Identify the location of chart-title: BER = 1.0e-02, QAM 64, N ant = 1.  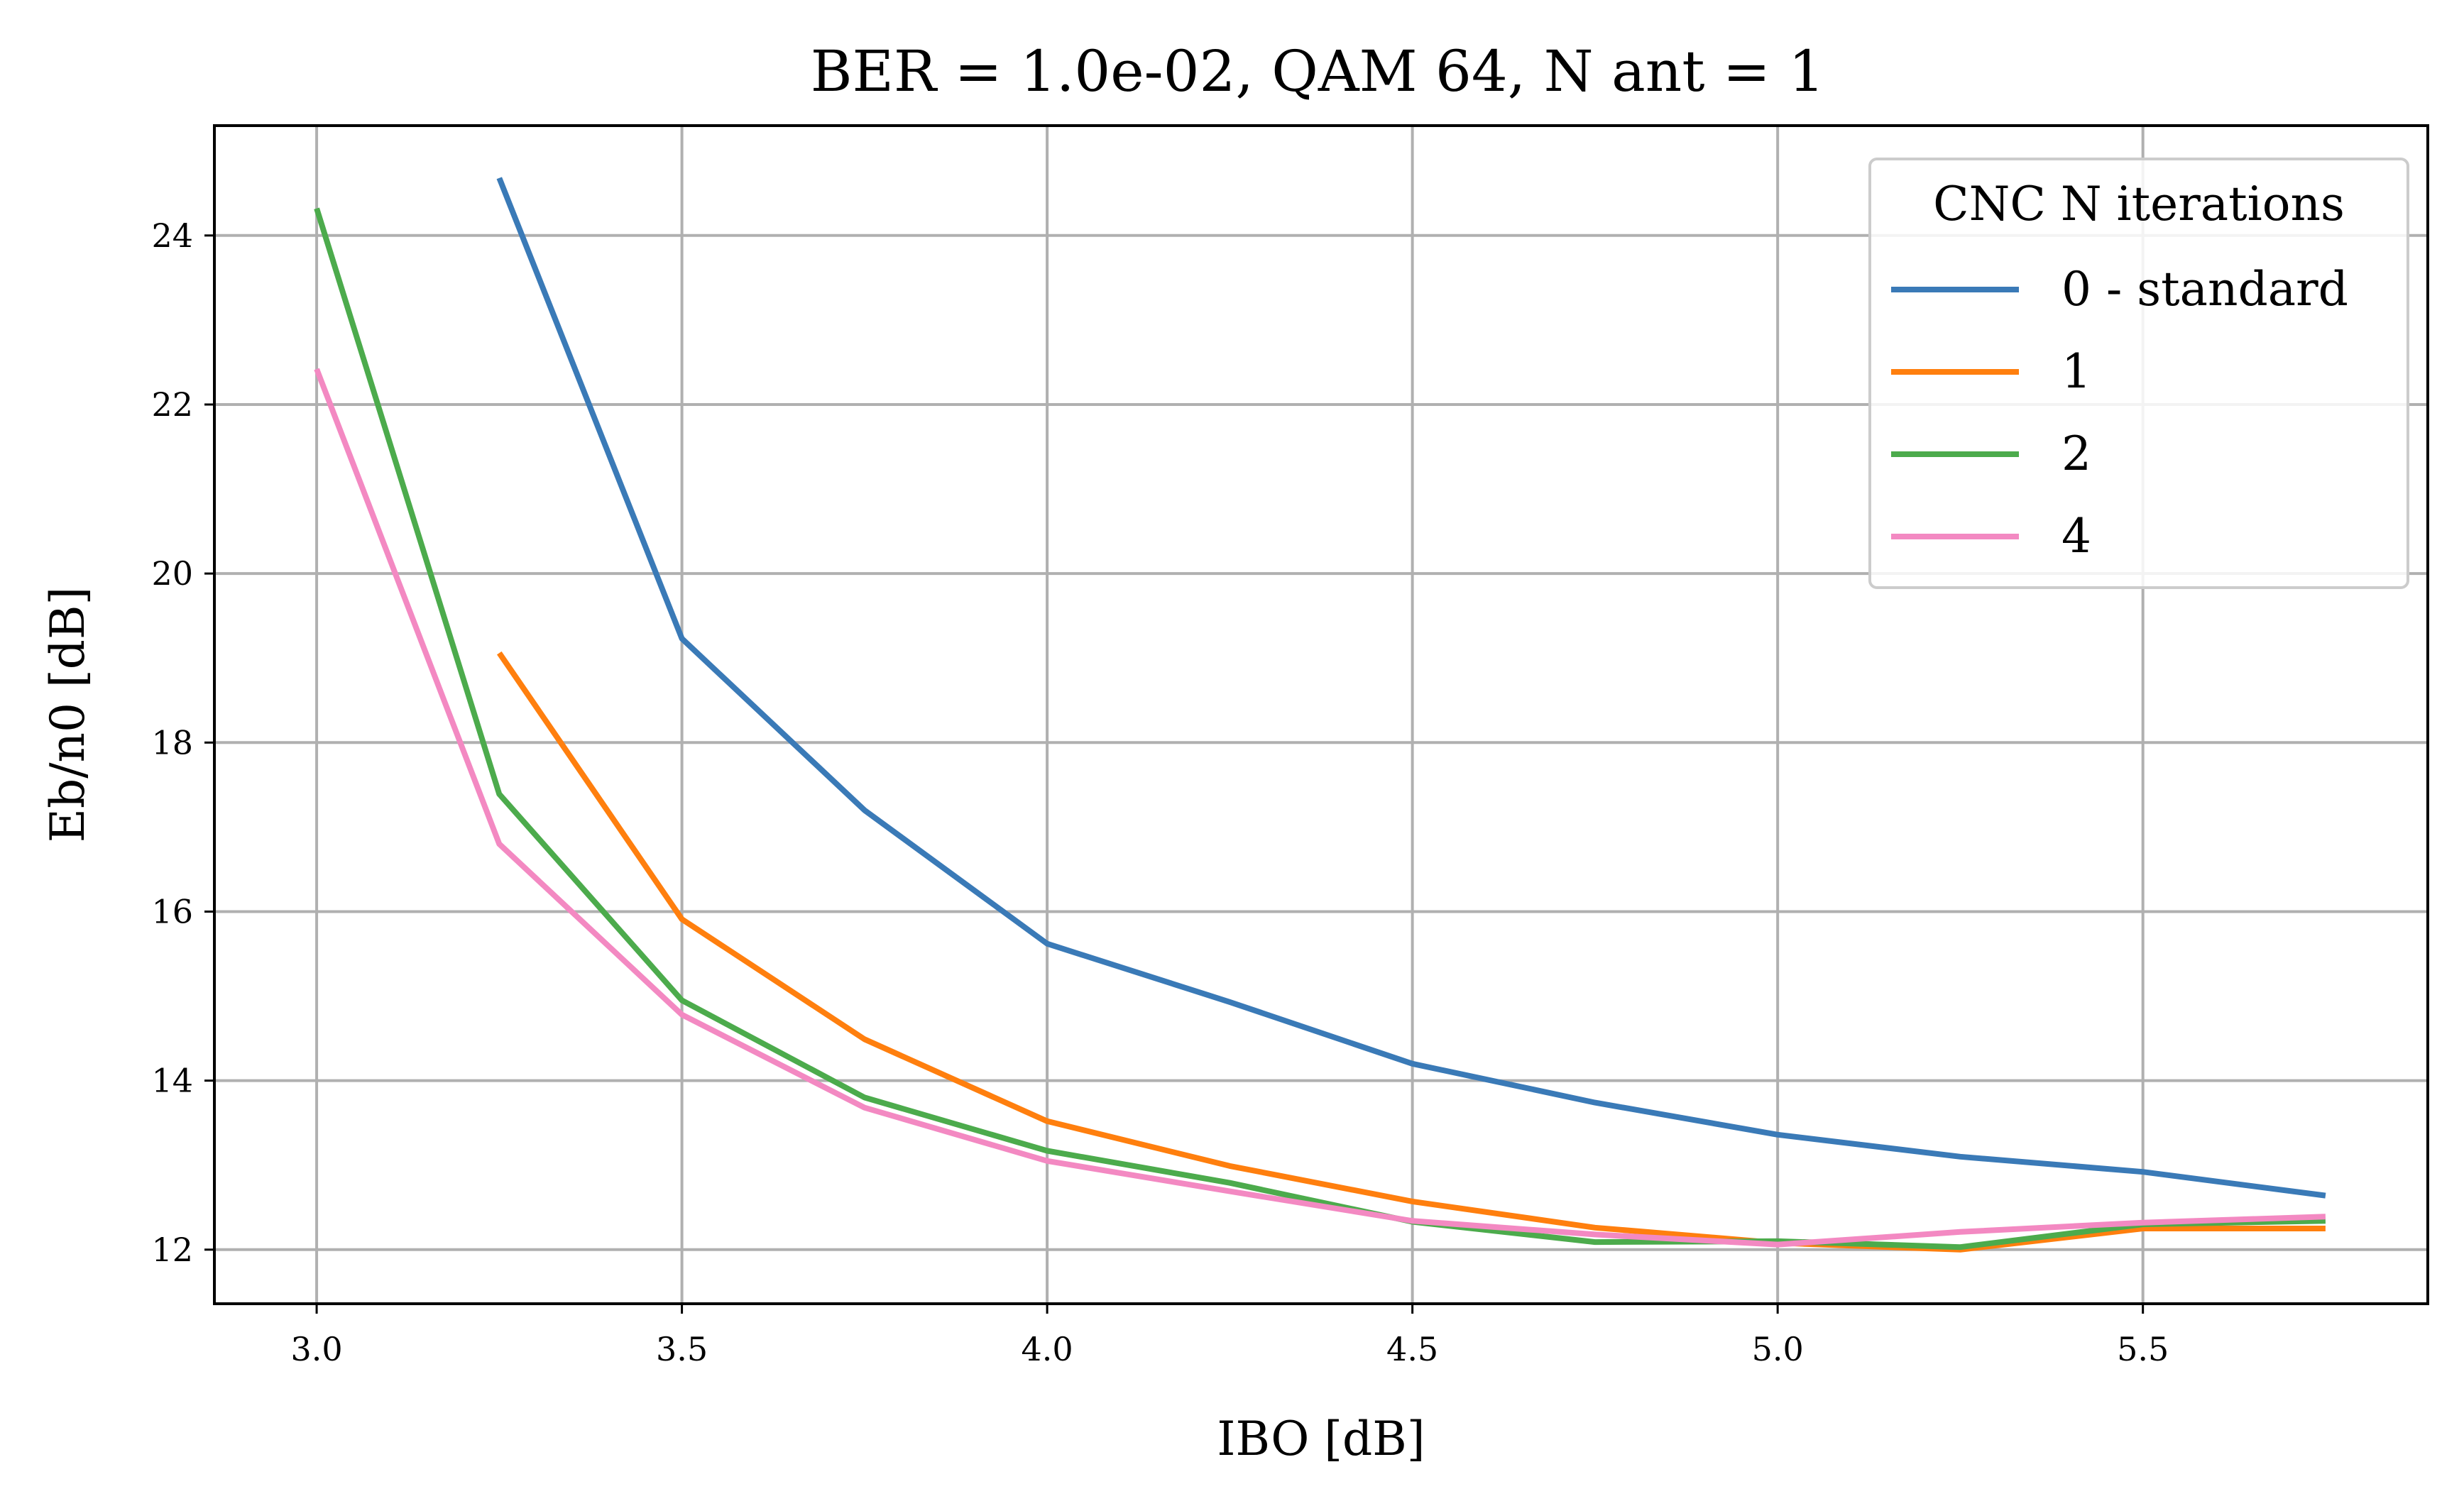
(1318, 71).